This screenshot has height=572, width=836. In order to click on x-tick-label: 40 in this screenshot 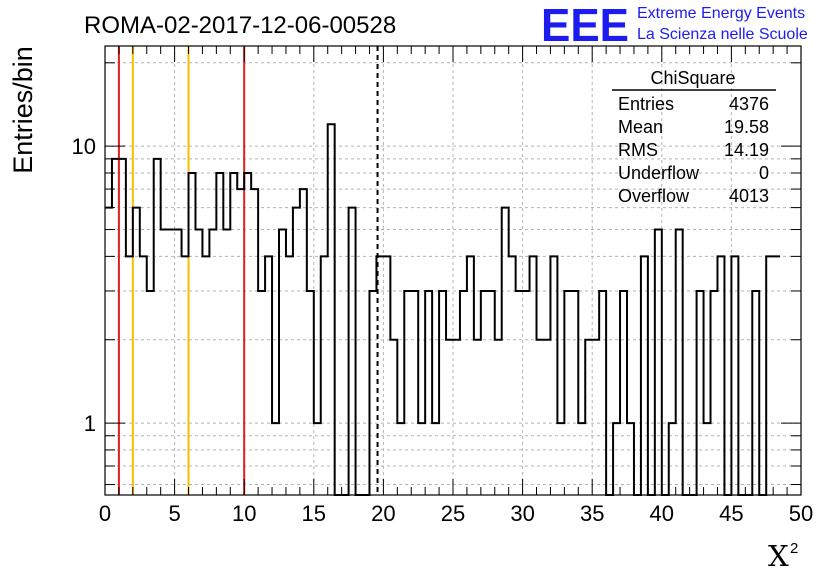, I will do `click(662, 513)`.